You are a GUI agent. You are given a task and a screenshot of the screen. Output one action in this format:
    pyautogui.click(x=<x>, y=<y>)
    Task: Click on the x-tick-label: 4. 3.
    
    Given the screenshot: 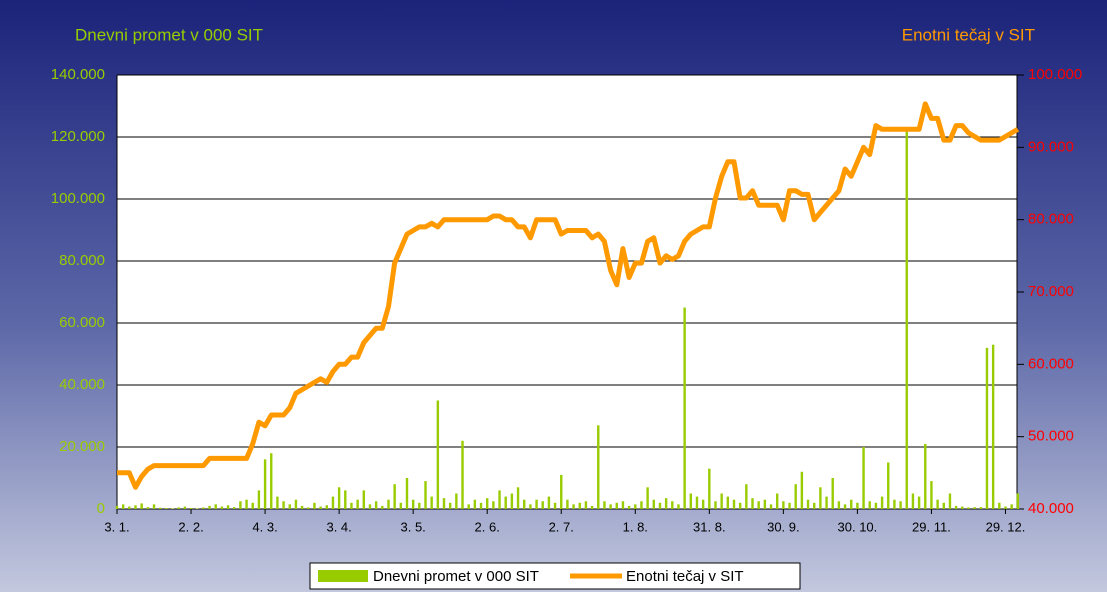 What is the action you would take?
    pyautogui.click(x=264, y=526)
    